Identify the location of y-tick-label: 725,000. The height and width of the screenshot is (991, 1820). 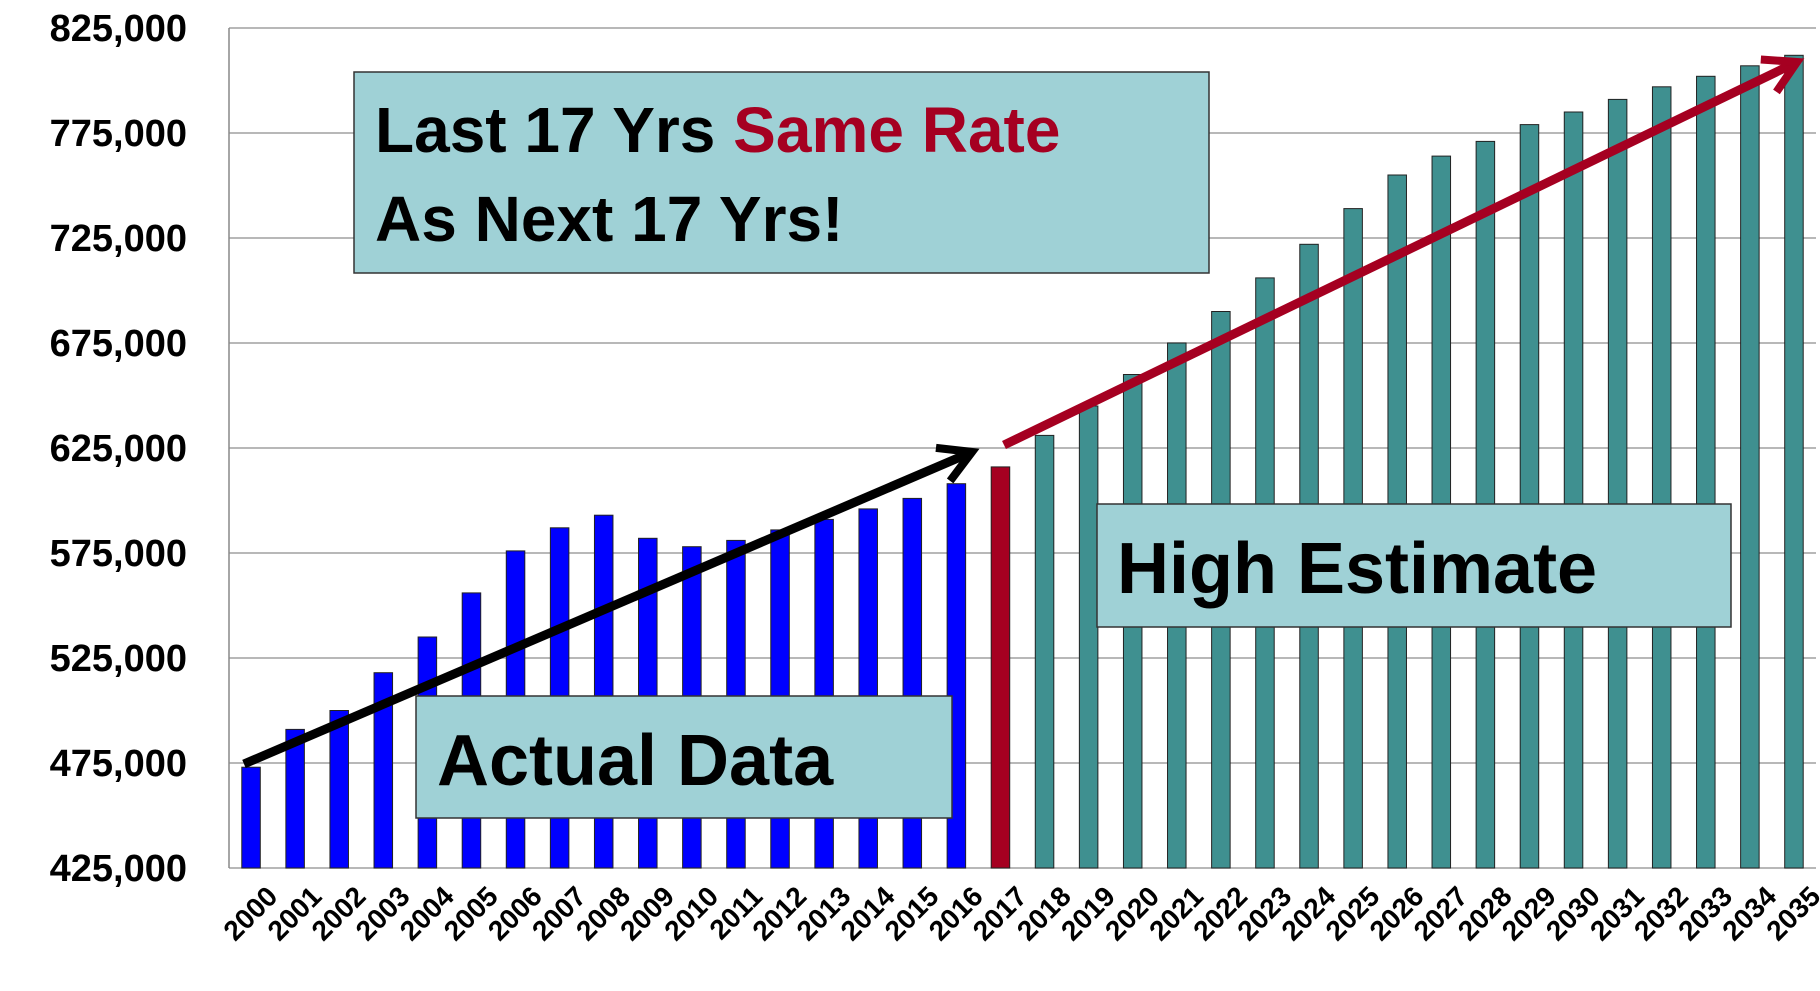
(118, 239).